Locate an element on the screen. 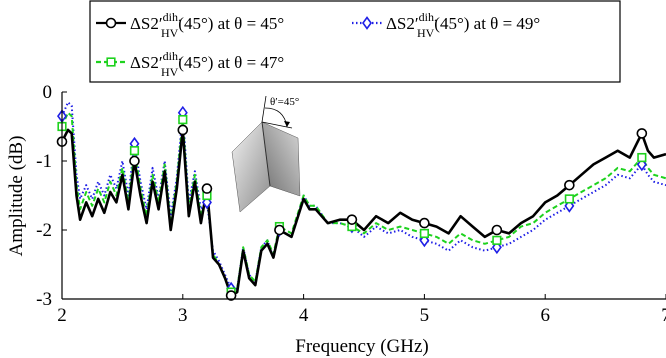 The height and width of the screenshot is (358, 666). inset-annotation-label: θ′=45° is located at coordinates (284, 102).